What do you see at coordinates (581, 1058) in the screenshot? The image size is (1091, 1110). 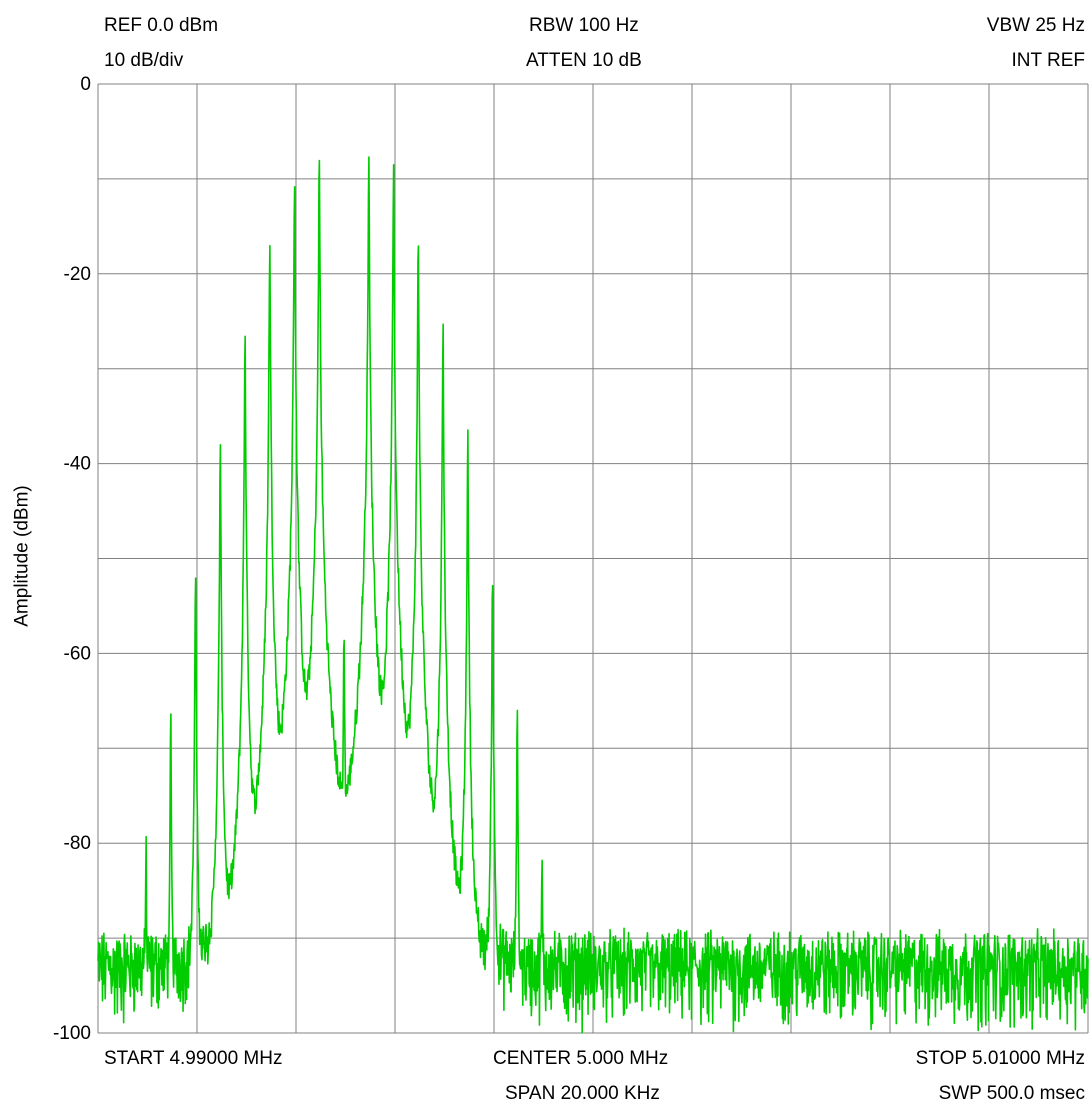 I see `center-freq-label: CENTER 5.000 MHz` at bounding box center [581, 1058].